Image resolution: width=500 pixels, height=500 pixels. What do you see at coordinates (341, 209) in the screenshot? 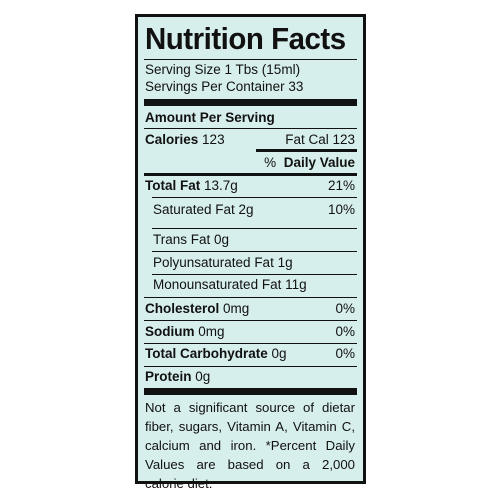
I see `saturated-fat-dv: 10%` at bounding box center [341, 209].